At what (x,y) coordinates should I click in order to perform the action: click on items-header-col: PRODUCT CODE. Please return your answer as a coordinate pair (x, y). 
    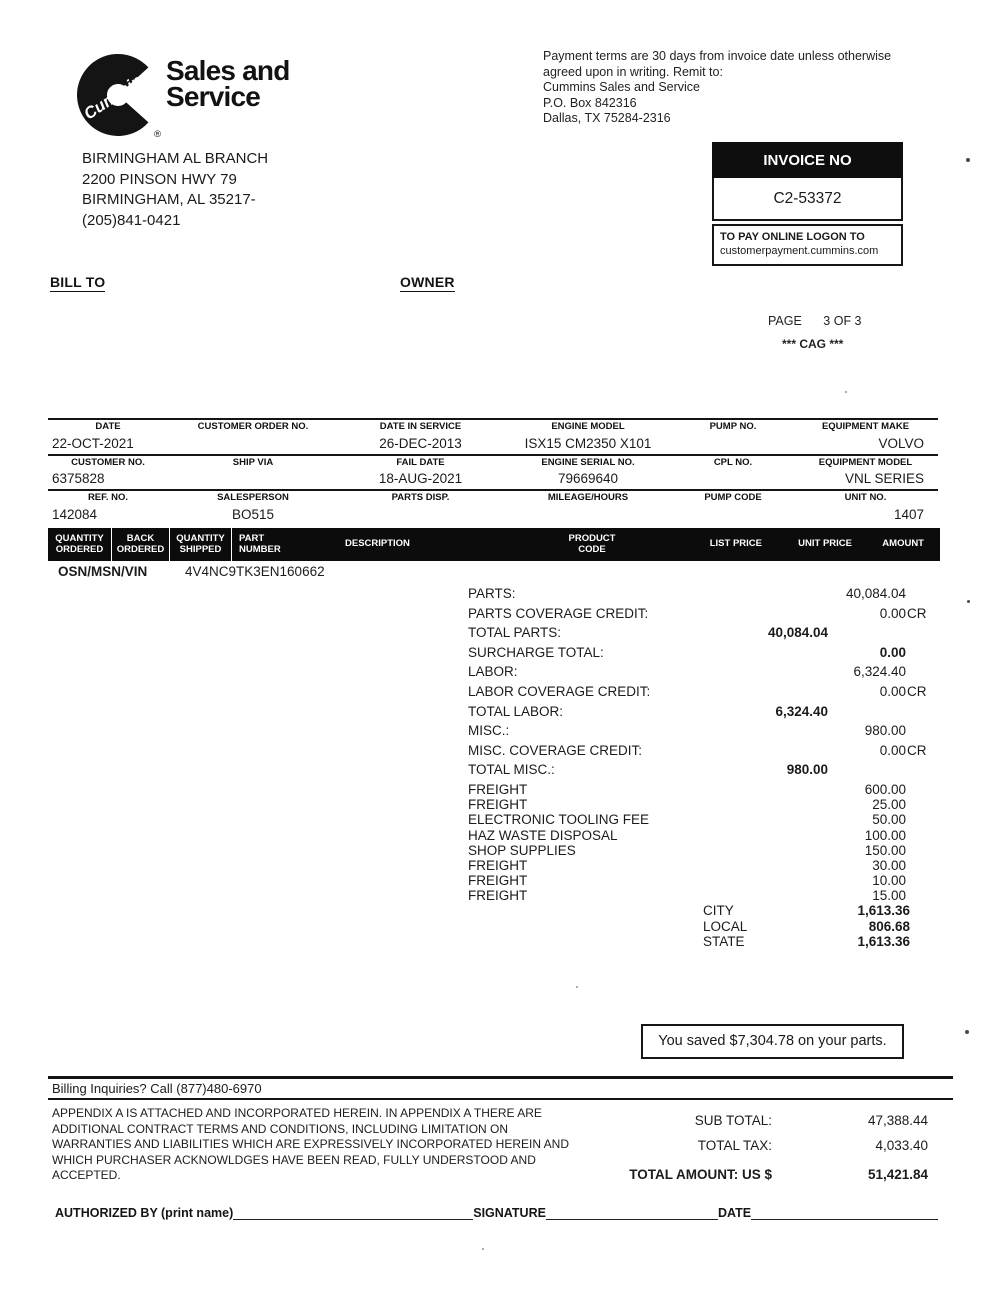
    Looking at the image, I should click on (592, 544).